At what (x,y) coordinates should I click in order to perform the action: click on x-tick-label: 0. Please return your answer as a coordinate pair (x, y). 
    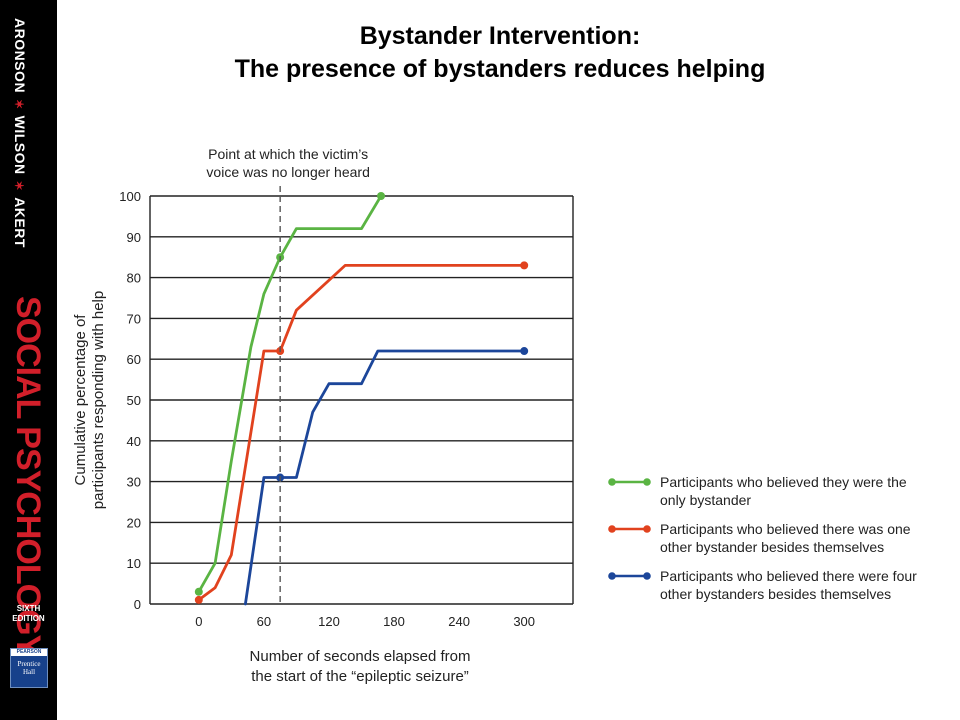
    Looking at the image, I should click on (198, 621).